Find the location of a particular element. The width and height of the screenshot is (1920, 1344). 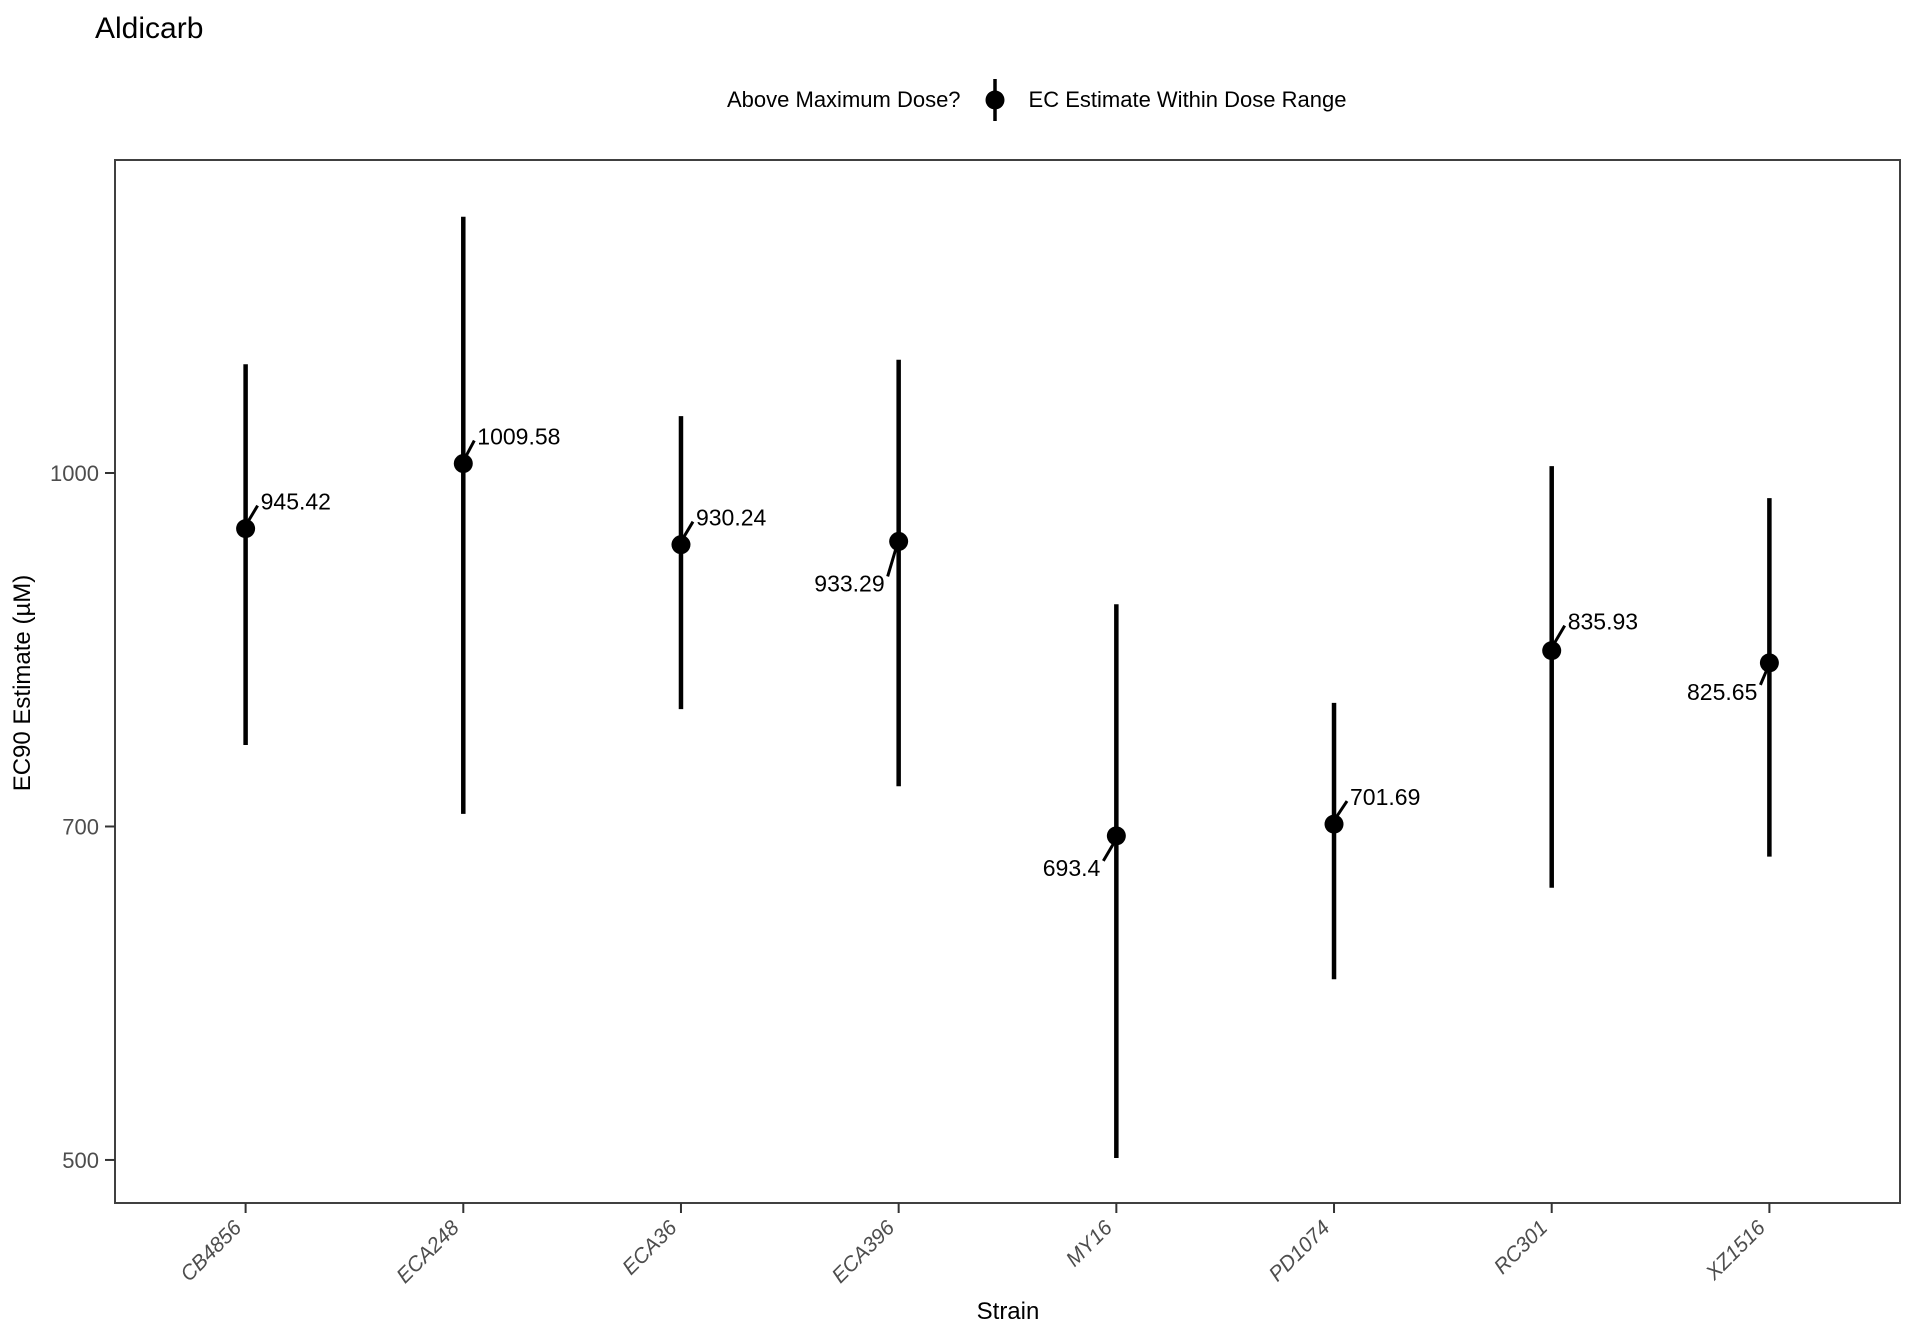

y-tick-label: 500 is located at coordinates (80, 1160).